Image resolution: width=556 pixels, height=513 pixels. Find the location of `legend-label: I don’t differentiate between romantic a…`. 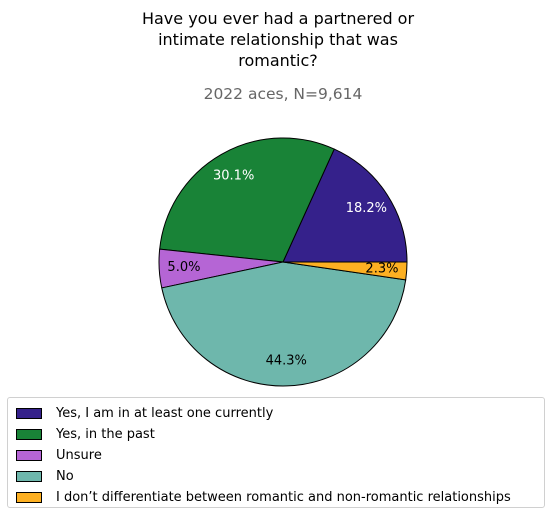

legend-label: I don’t differentiate between romantic a… is located at coordinates (283, 497).